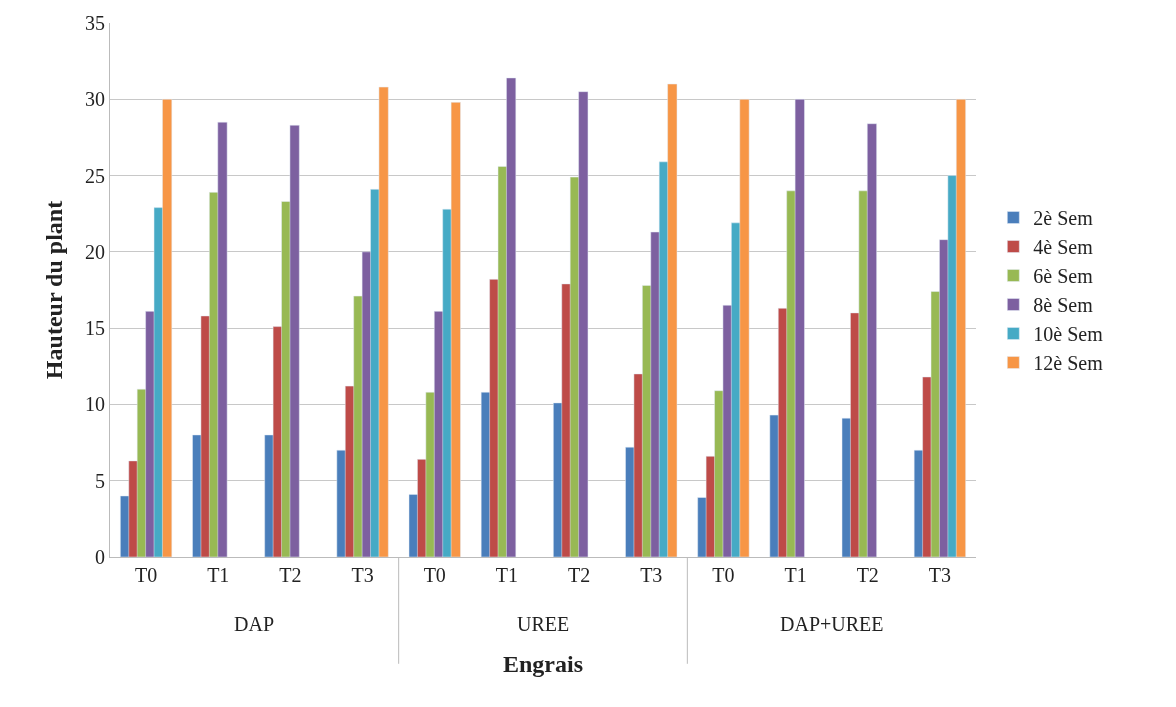 The width and height of the screenshot is (1176, 707). Describe the element at coordinates (1063, 305) in the screenshot. I see `legend-label: 8è Sem` at that location.